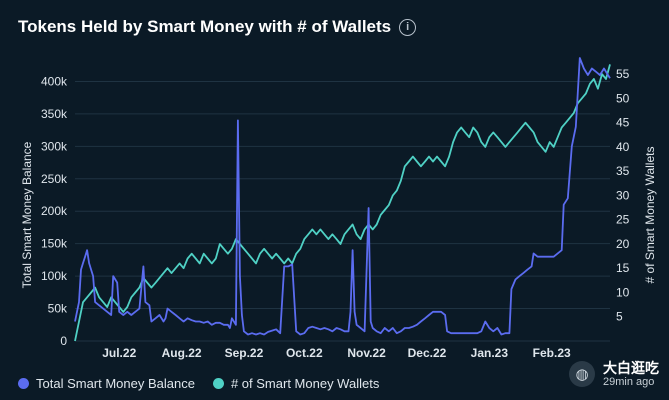 The height and width of the screenshot is (400, 669). Describe the element at coordinates (54, 244) in the screenshot. I see `left-tick-label: 150k` at that location.